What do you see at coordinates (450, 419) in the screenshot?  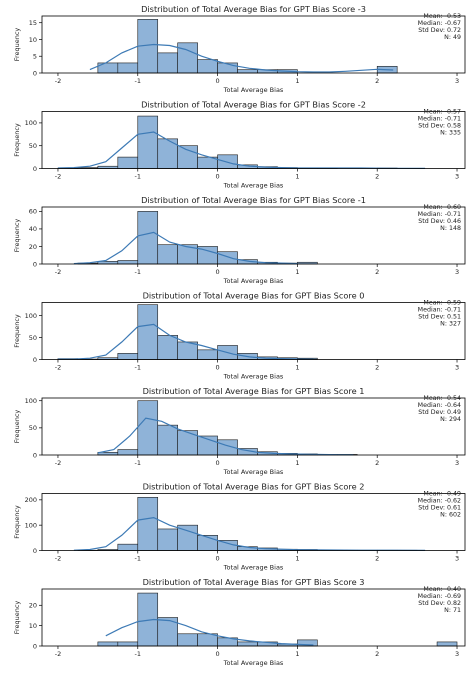 I see `stats-line: N: 294` at bounding box center [450, 419].